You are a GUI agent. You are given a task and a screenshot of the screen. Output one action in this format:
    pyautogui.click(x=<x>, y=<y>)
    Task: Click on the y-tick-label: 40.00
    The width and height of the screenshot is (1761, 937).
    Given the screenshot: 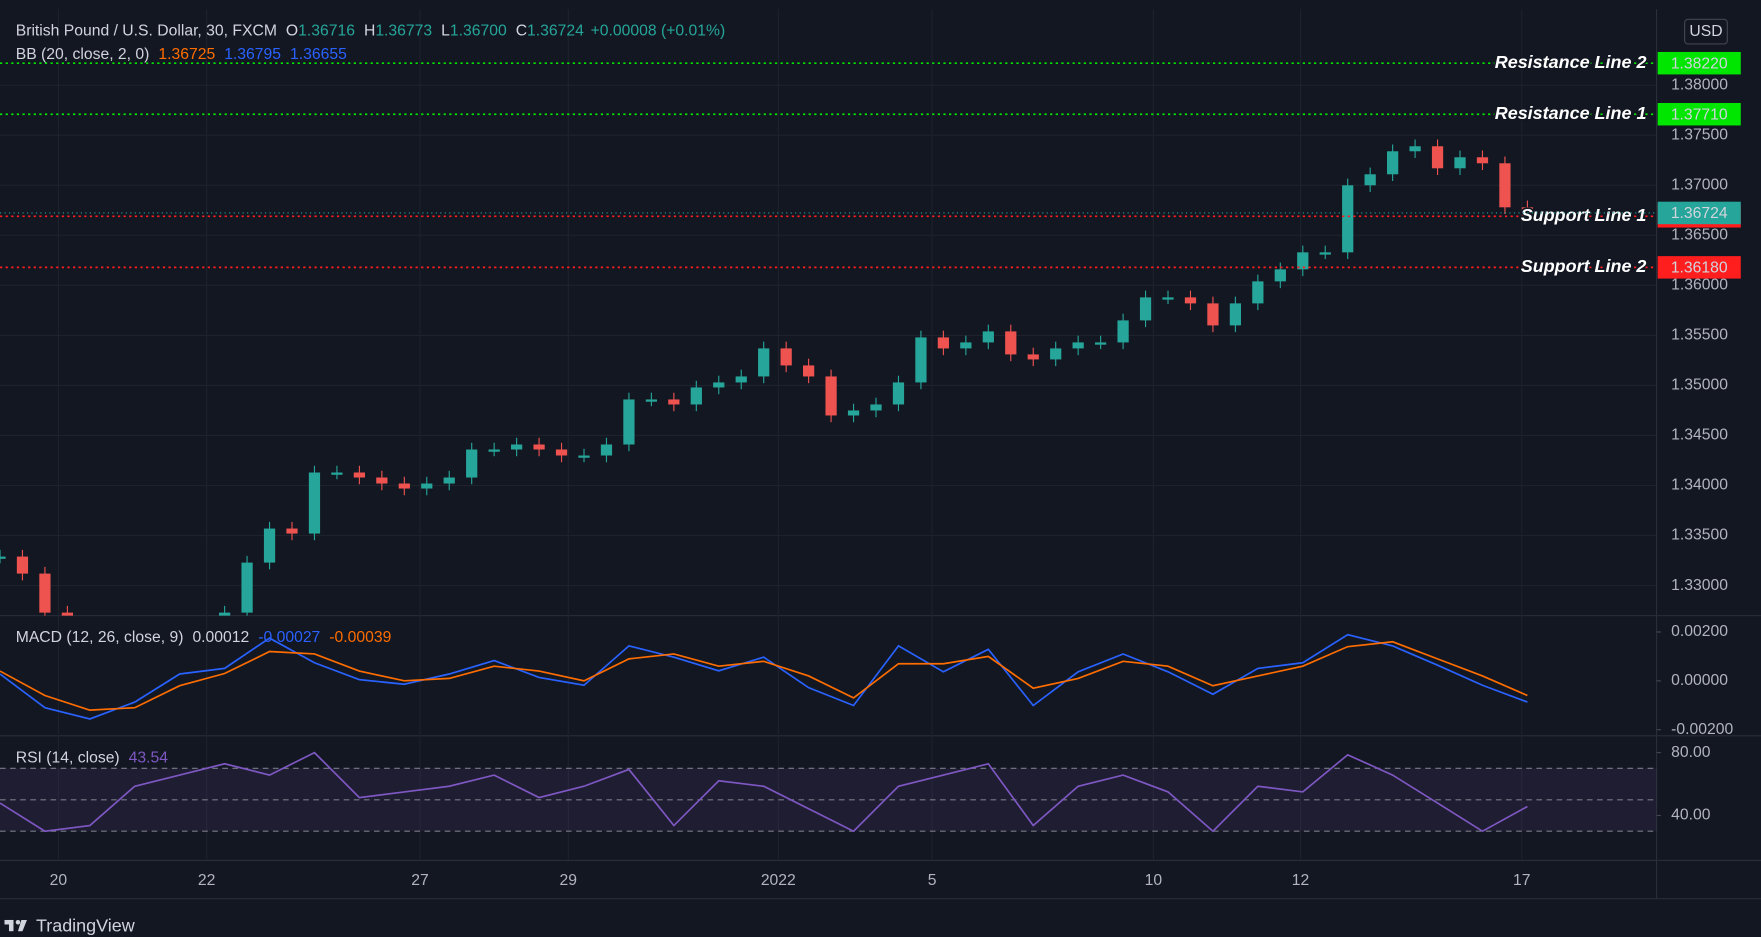 What is the action you would take?
    pyautogui.click(x=1691, y=815)
    